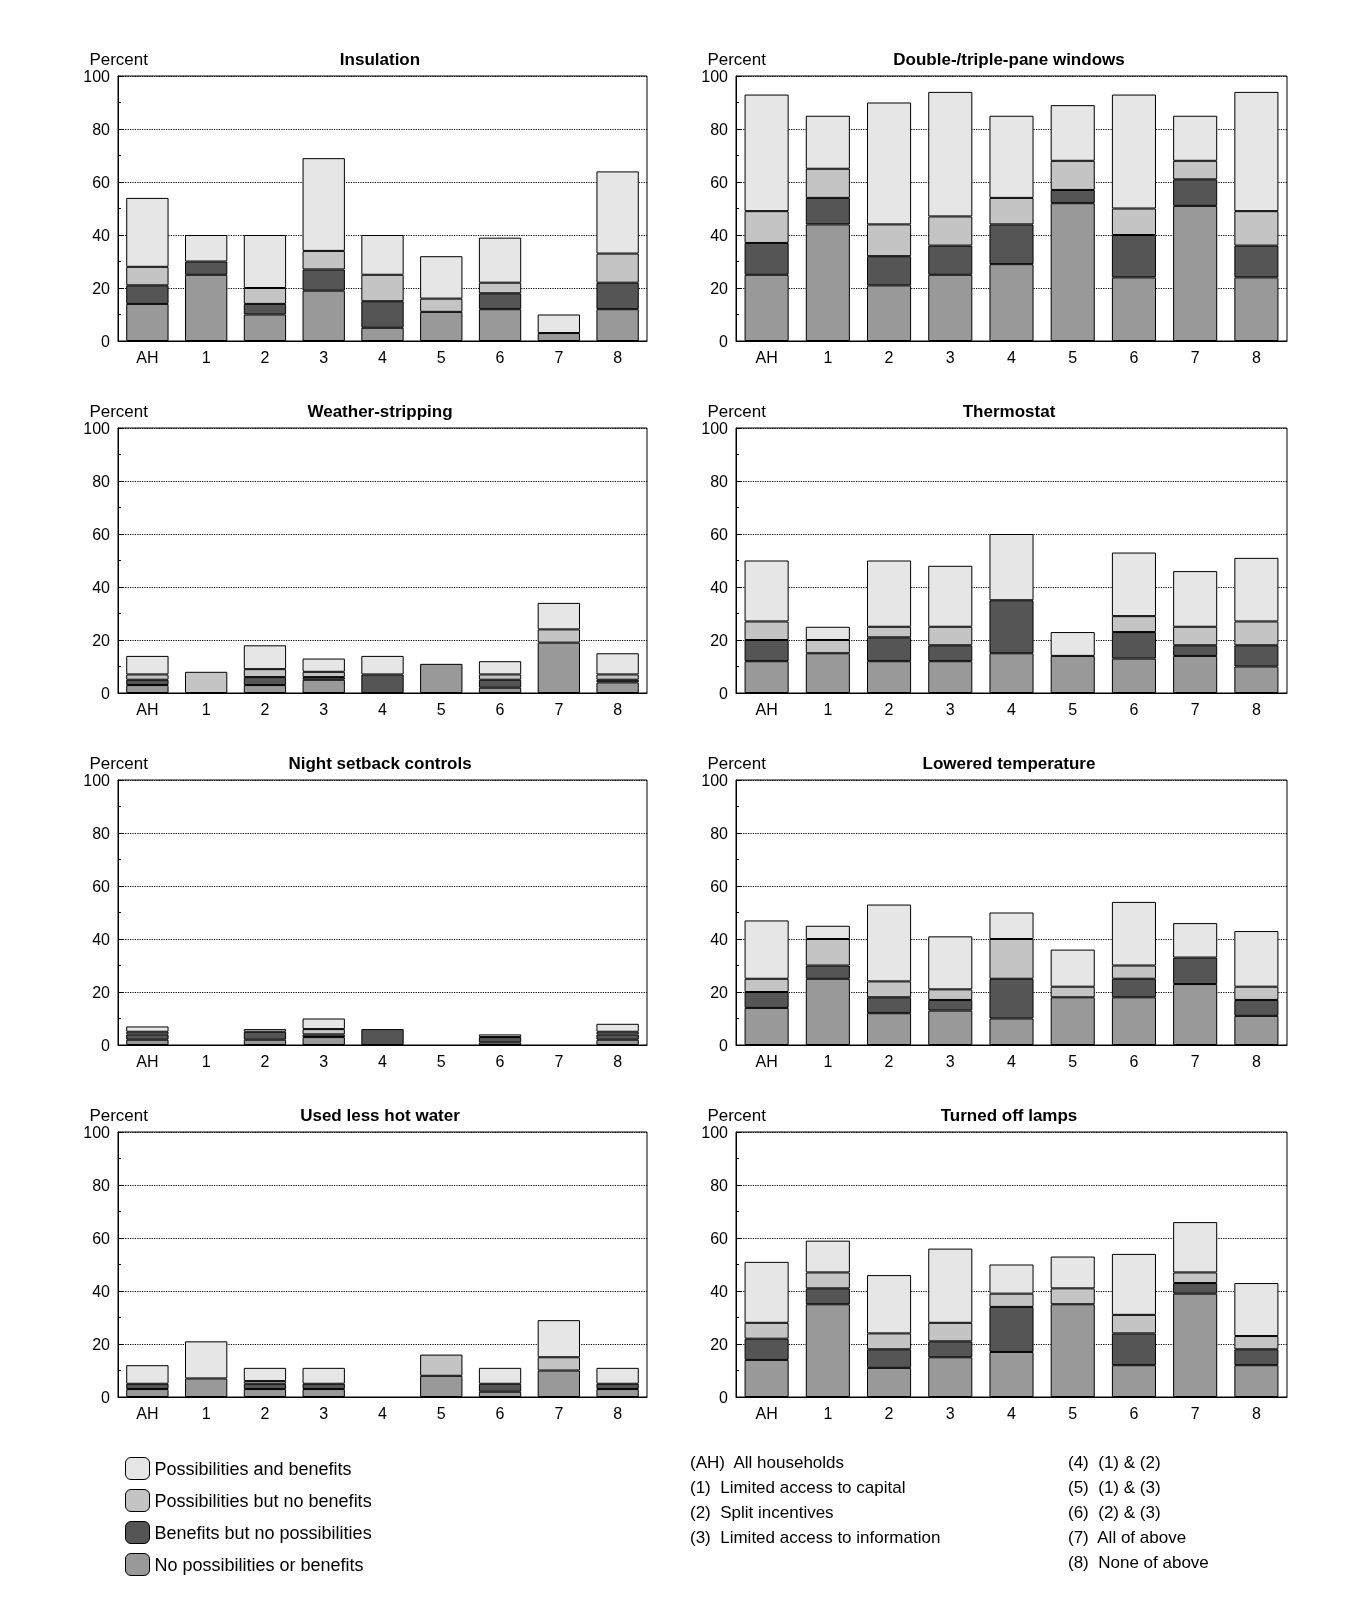 The width and height of the screenshot is (1358, 1614). I want to click on chart-title: Night setback controls, so click(380, 763).